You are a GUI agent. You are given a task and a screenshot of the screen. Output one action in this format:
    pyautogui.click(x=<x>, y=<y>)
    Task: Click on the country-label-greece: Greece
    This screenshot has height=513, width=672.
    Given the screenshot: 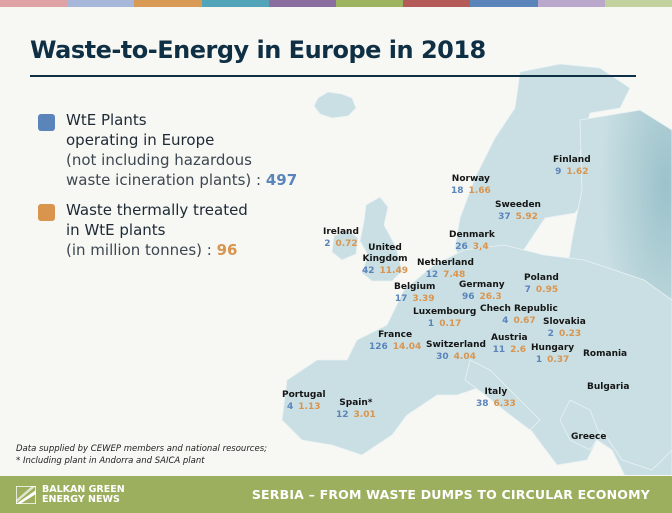 What is the action you would take?
    pyautogui.click(x=588, y=437)
    